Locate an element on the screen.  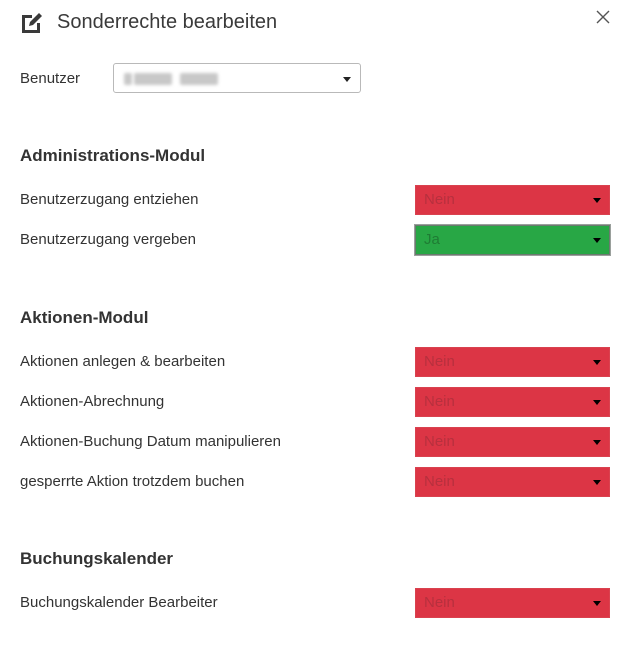
dialog-title: Sonderrechte bearbeiten is located at coordinates (167, 22).